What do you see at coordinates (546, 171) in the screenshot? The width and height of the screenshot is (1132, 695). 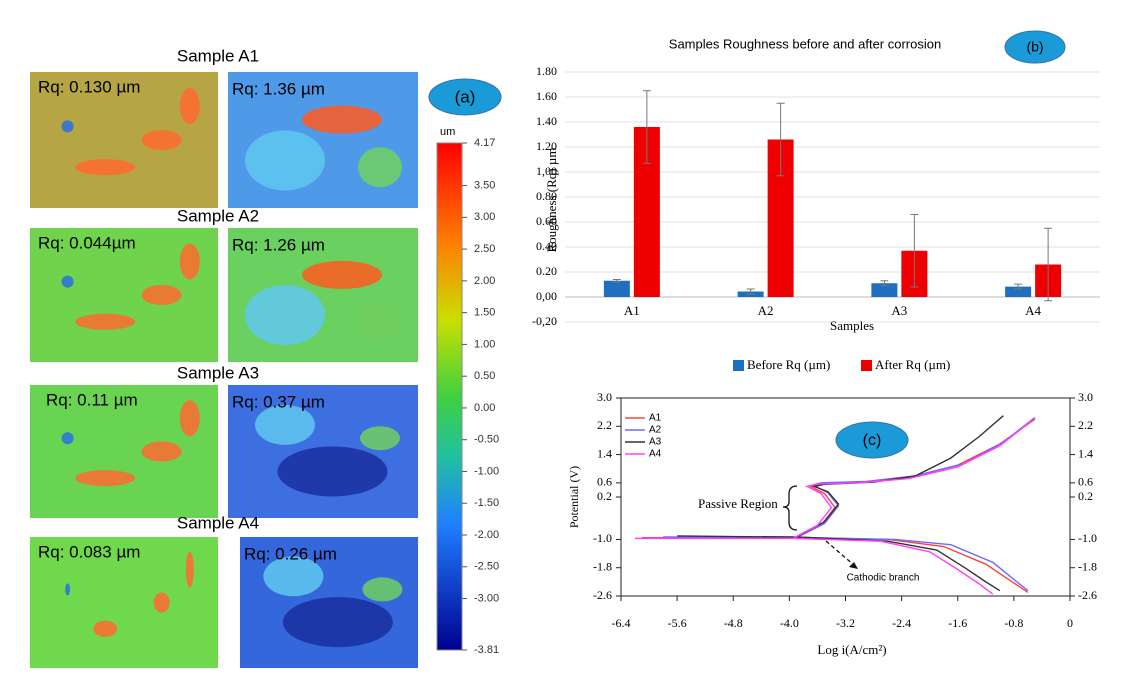 I see `y-tick-label: 1,00` at bounding box center [546, 171].